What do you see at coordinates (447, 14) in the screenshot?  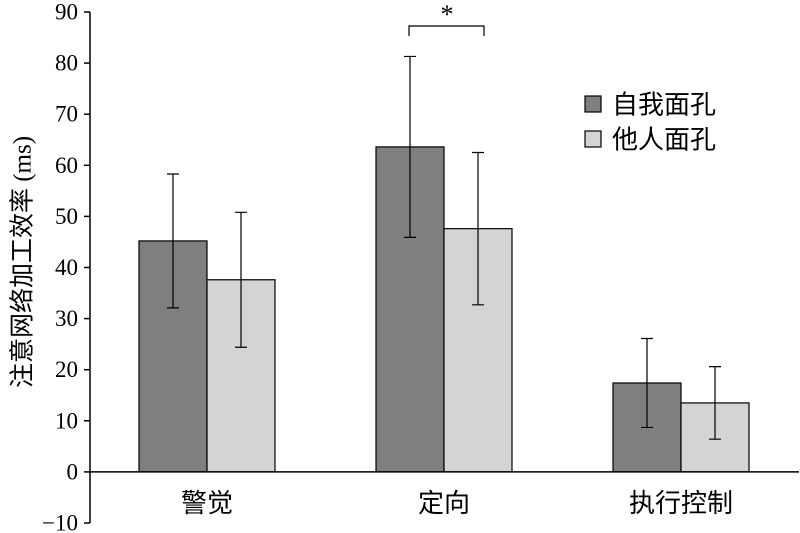 I see `significance-marker: *` at bounding box center [447, 14].